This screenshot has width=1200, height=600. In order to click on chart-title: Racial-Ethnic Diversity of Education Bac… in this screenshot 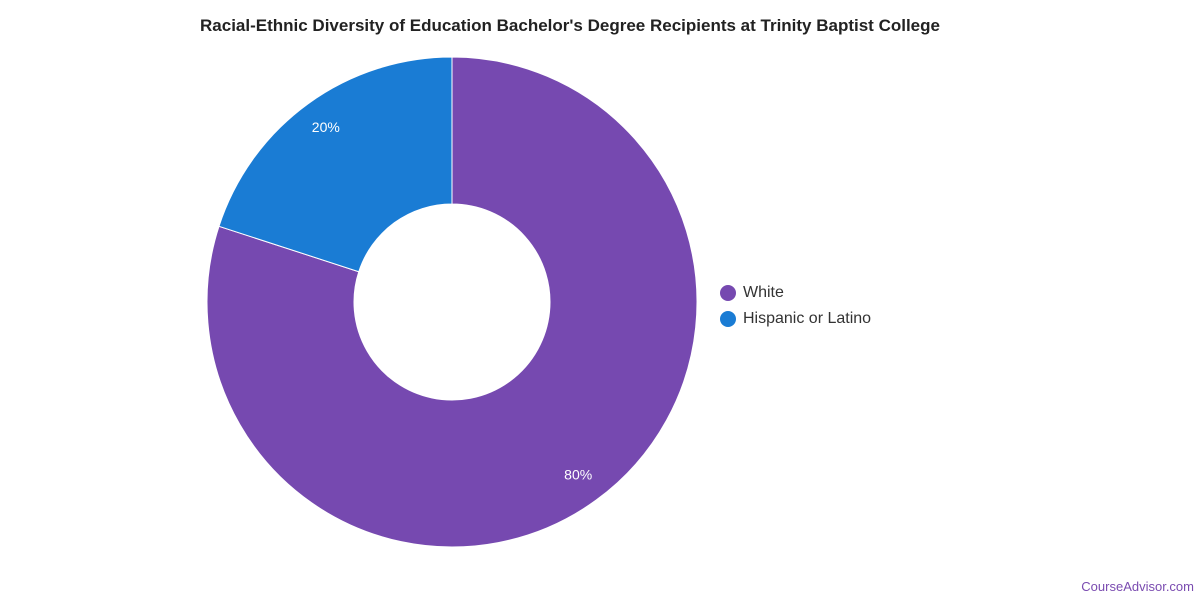, I will do `click(570, 25)`.